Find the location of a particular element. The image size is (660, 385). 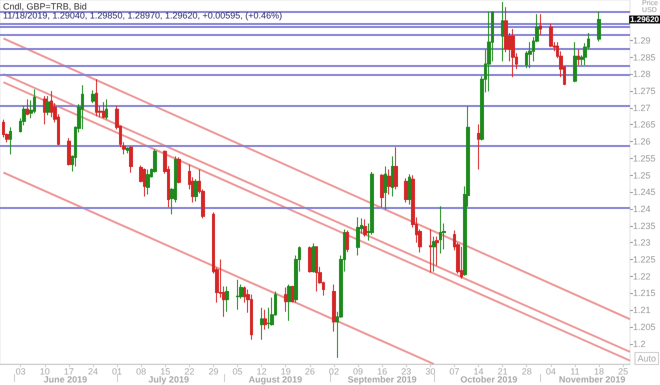

y-tick-label: 1.28 is located at coordinates (642, 74).